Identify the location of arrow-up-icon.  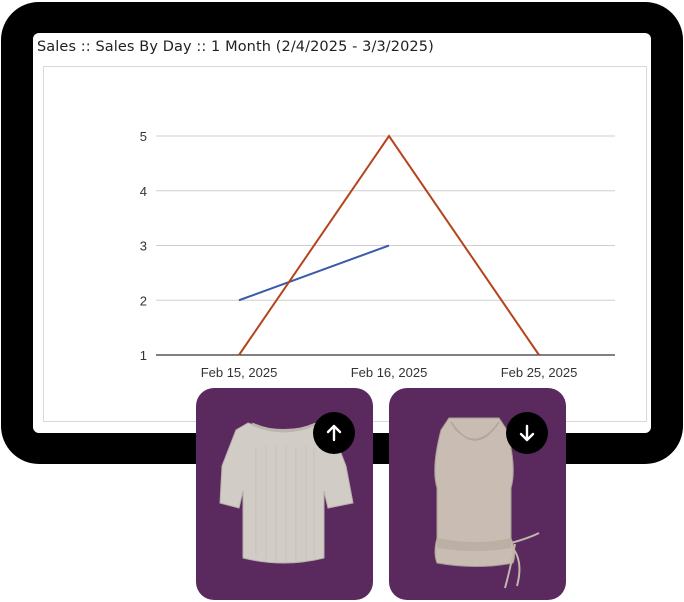
(334, 433).